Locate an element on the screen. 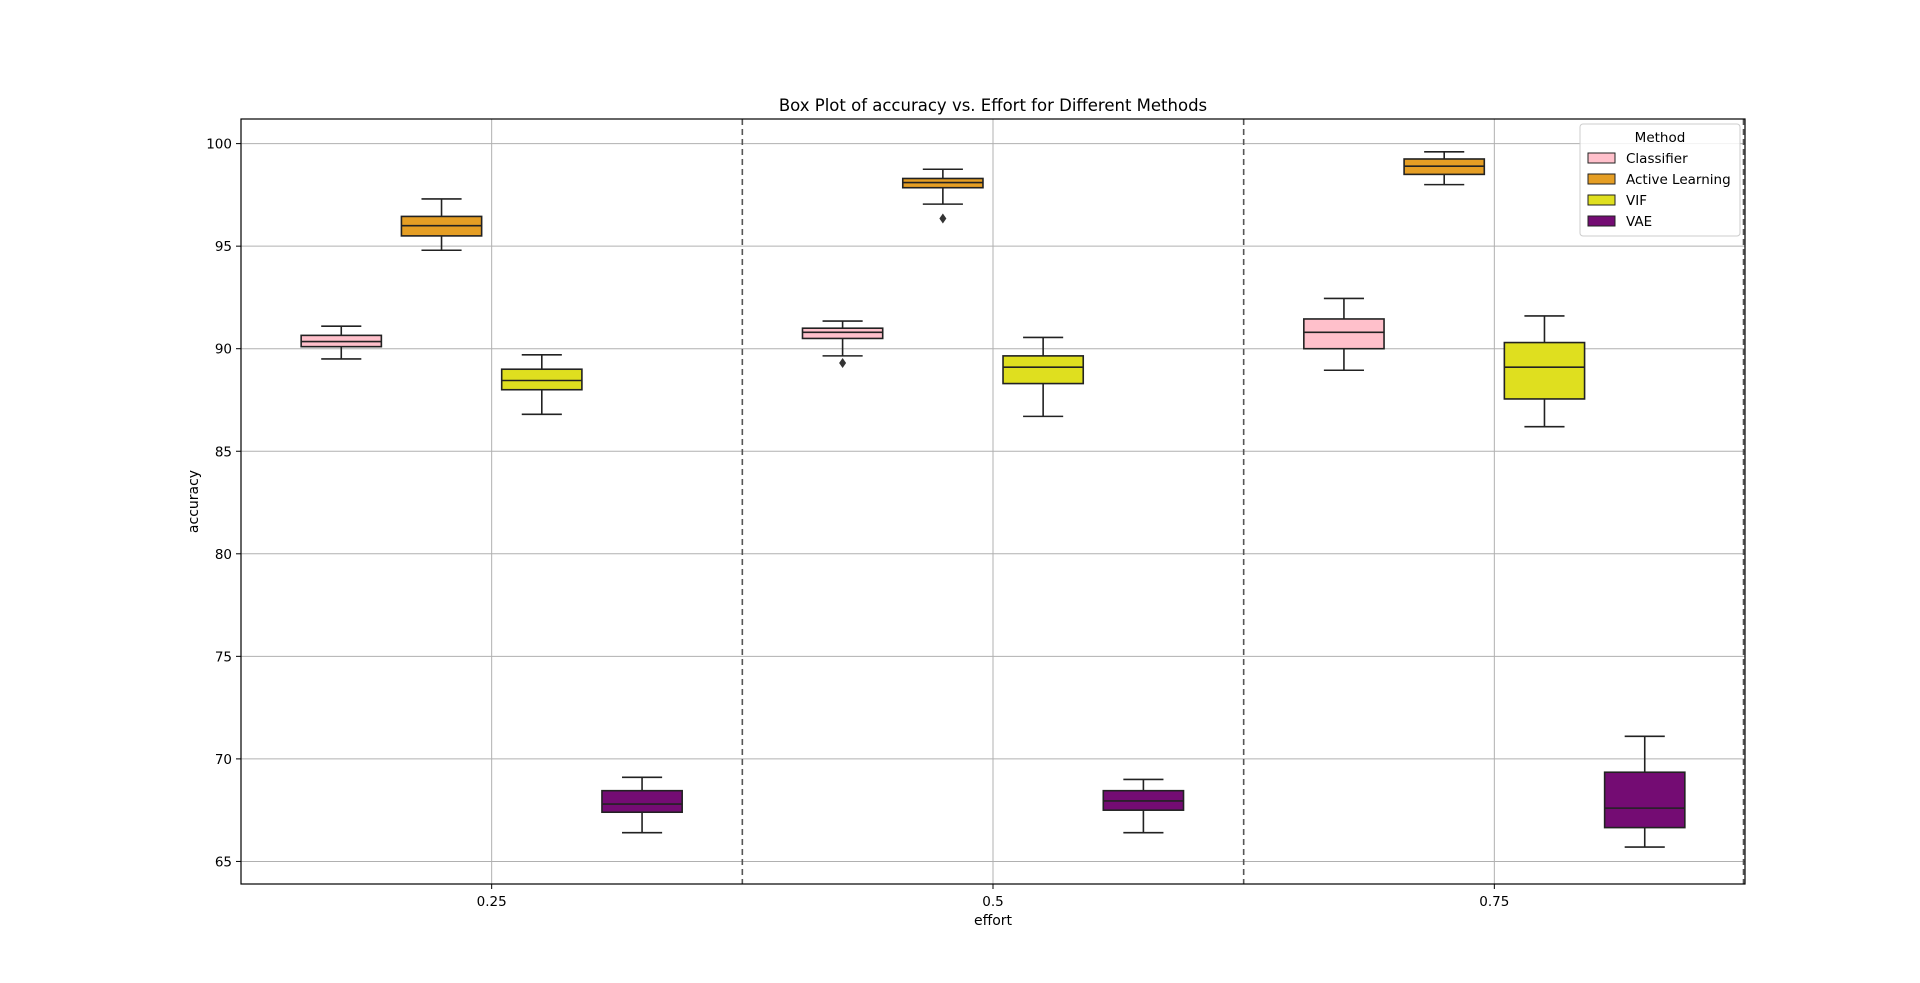  y-axis-label: accuracy is located at coordinates (194, 501).